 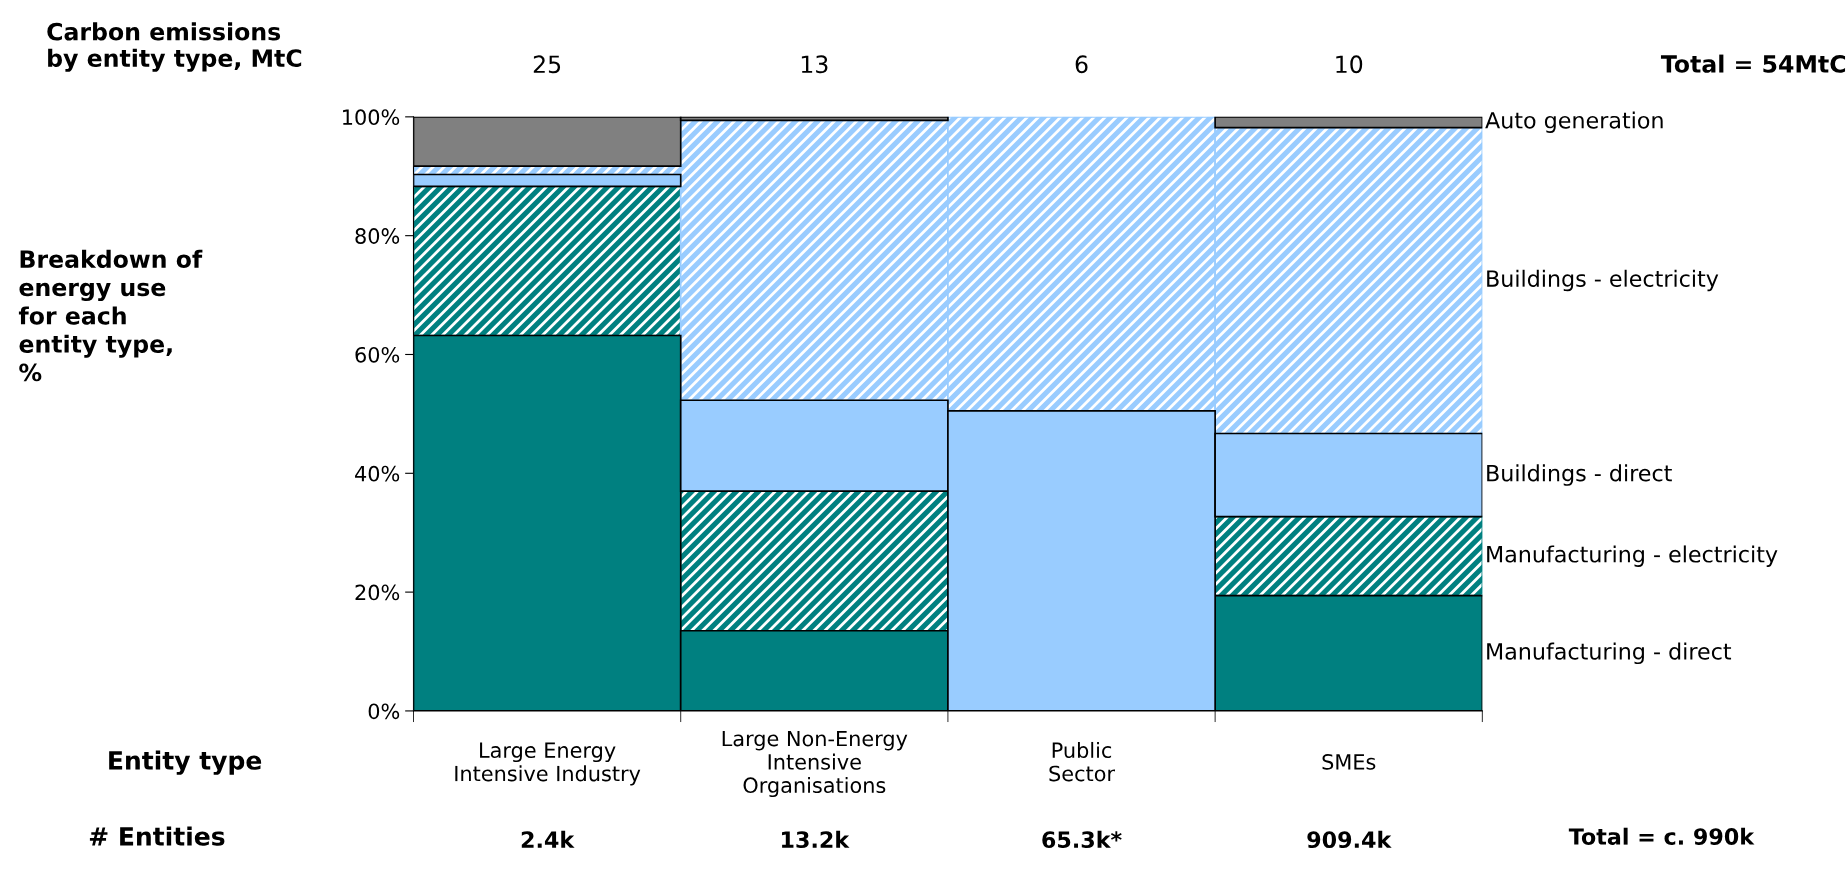 What do you see at coordinates (1349, 839) in the screenshot?
I see `text: 909.4k` at bounding box center [1349, 839].